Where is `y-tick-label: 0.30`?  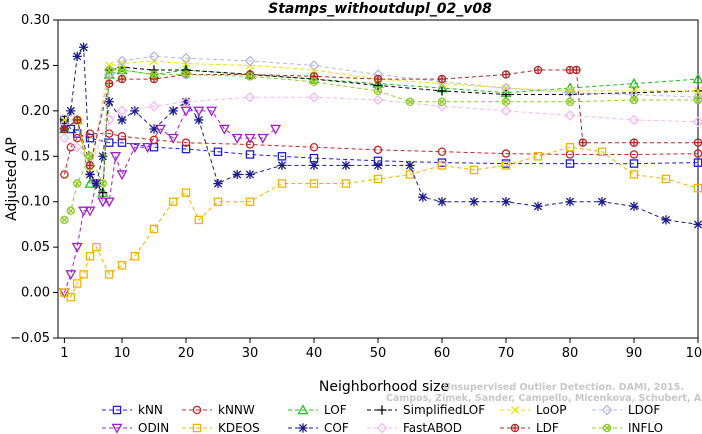 y-tick-label: 0.30 is located at coordinates (35, 20).